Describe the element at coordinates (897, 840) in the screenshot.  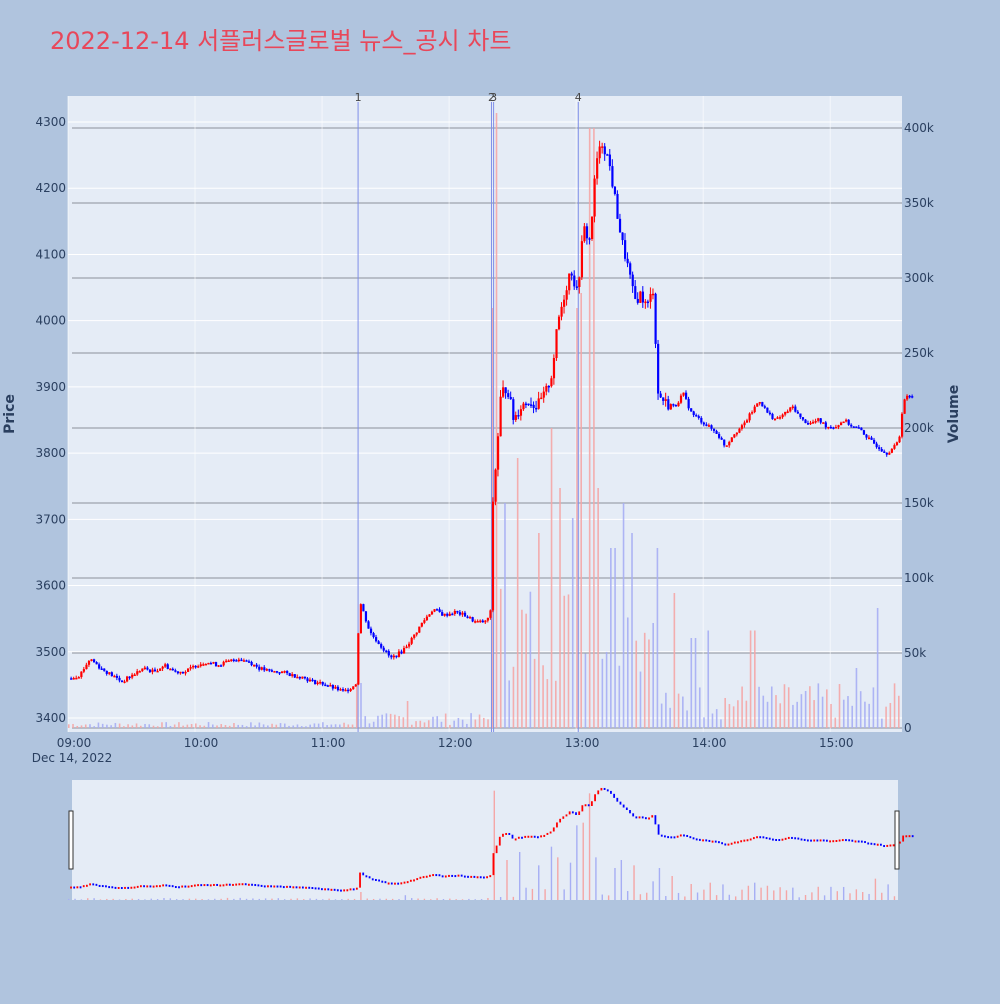
I see `range-slider-right-handle` at that location.